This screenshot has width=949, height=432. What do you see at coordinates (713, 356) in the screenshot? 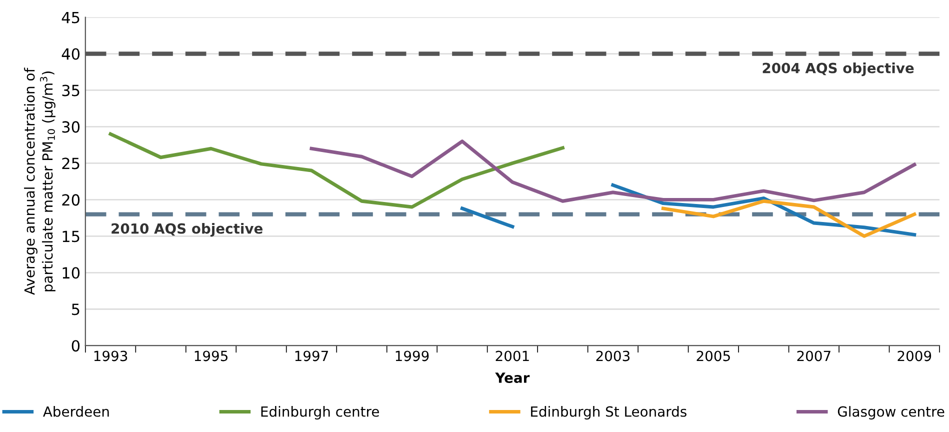
I see `x-tick-label: 2005` at bounding box center [713, 356].